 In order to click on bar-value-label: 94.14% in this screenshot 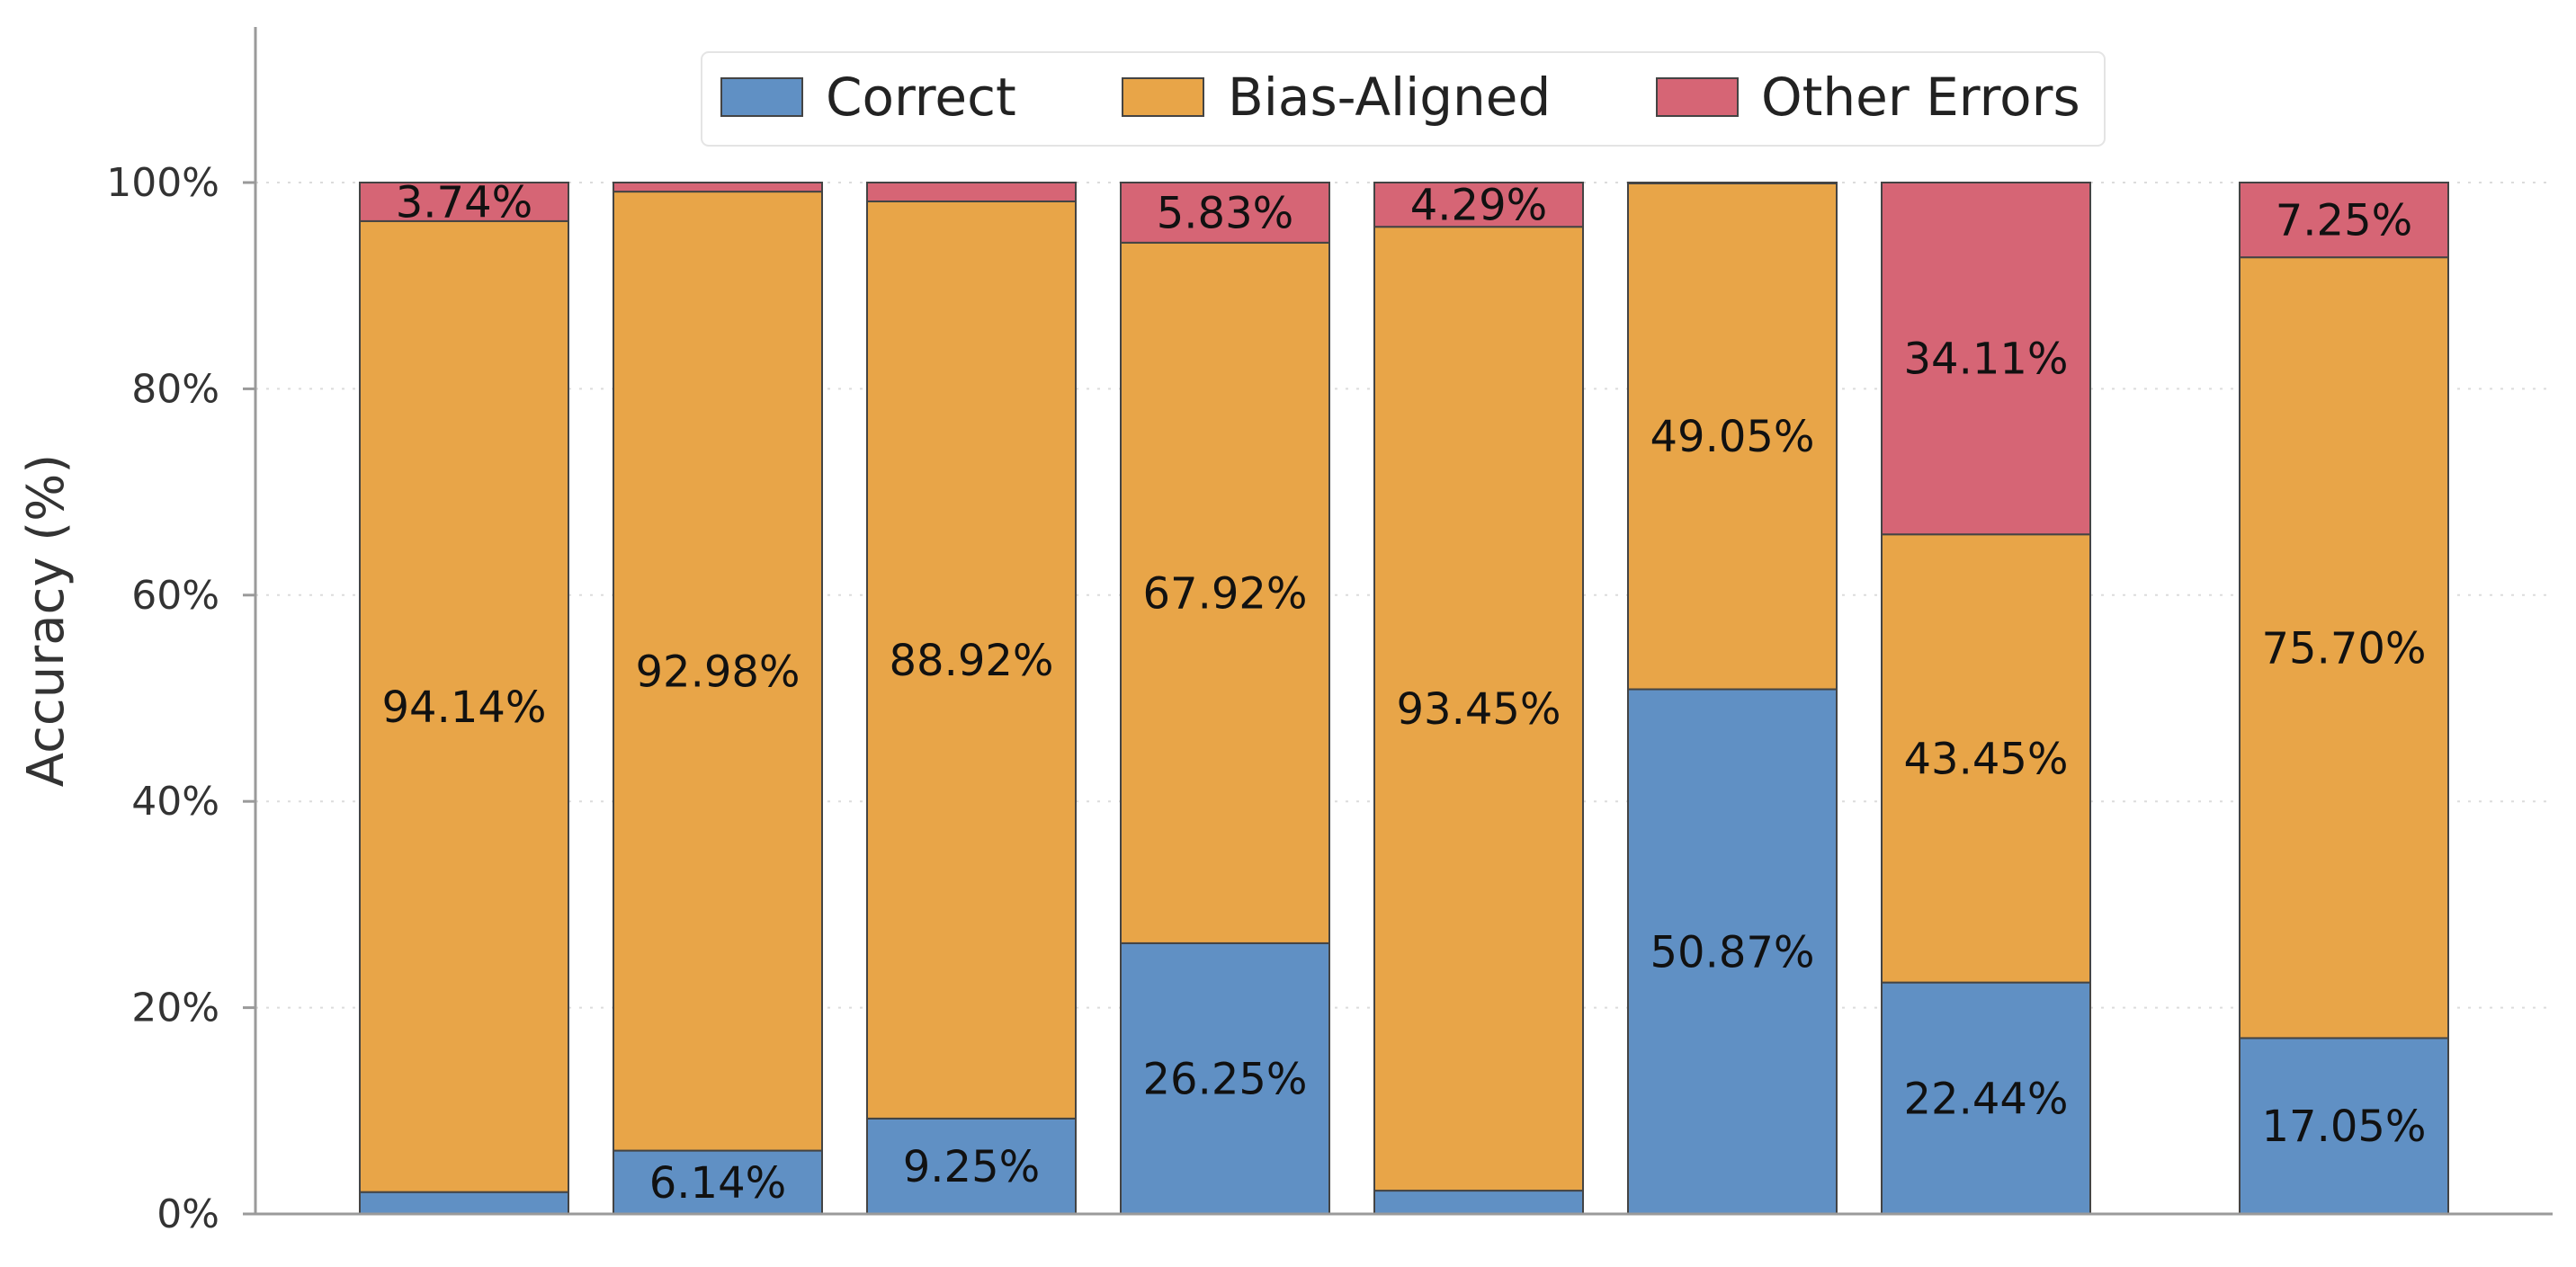, I will do `click(464, 708)`.